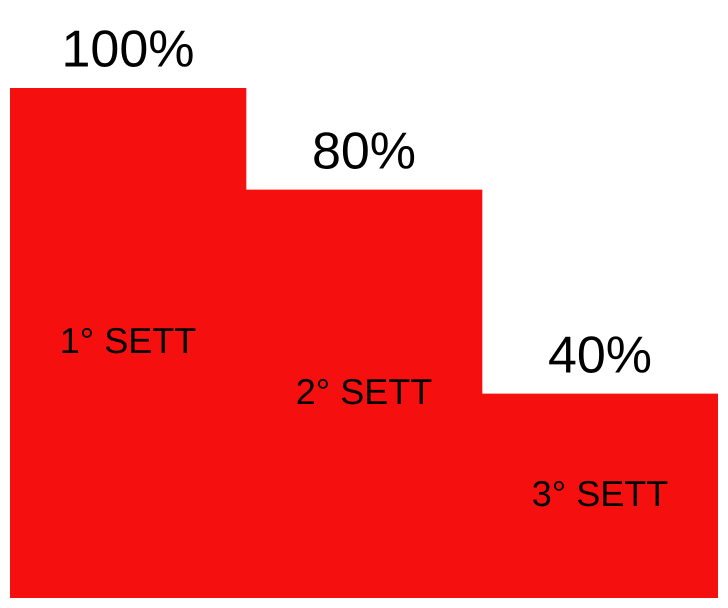 The height and width of the screenshot is (608, 728). What do you see at coordinates (364, 151) in the screenshot?
I see `data-label: 80%` at bounding box center [364, 151].